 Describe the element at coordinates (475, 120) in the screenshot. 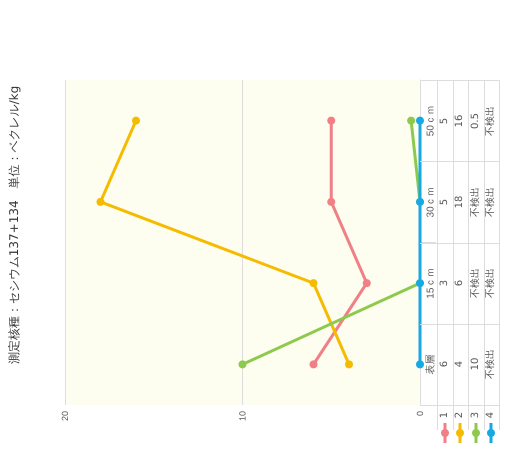

I see `data-label: 0.5` at that location.